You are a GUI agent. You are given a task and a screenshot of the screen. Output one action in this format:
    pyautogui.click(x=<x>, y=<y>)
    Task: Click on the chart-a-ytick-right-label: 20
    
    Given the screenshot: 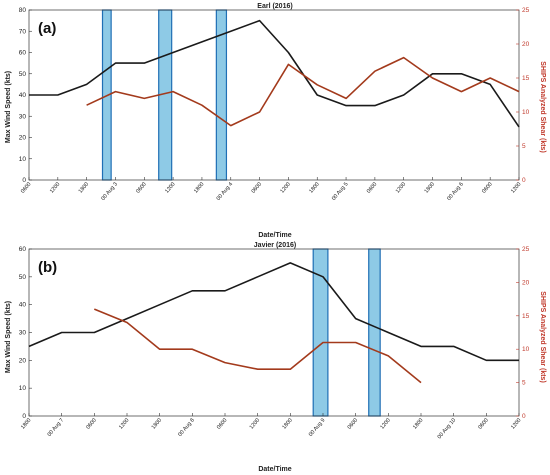 What is the action you would take?
    pyautogui.click(x=526, y=44)
    